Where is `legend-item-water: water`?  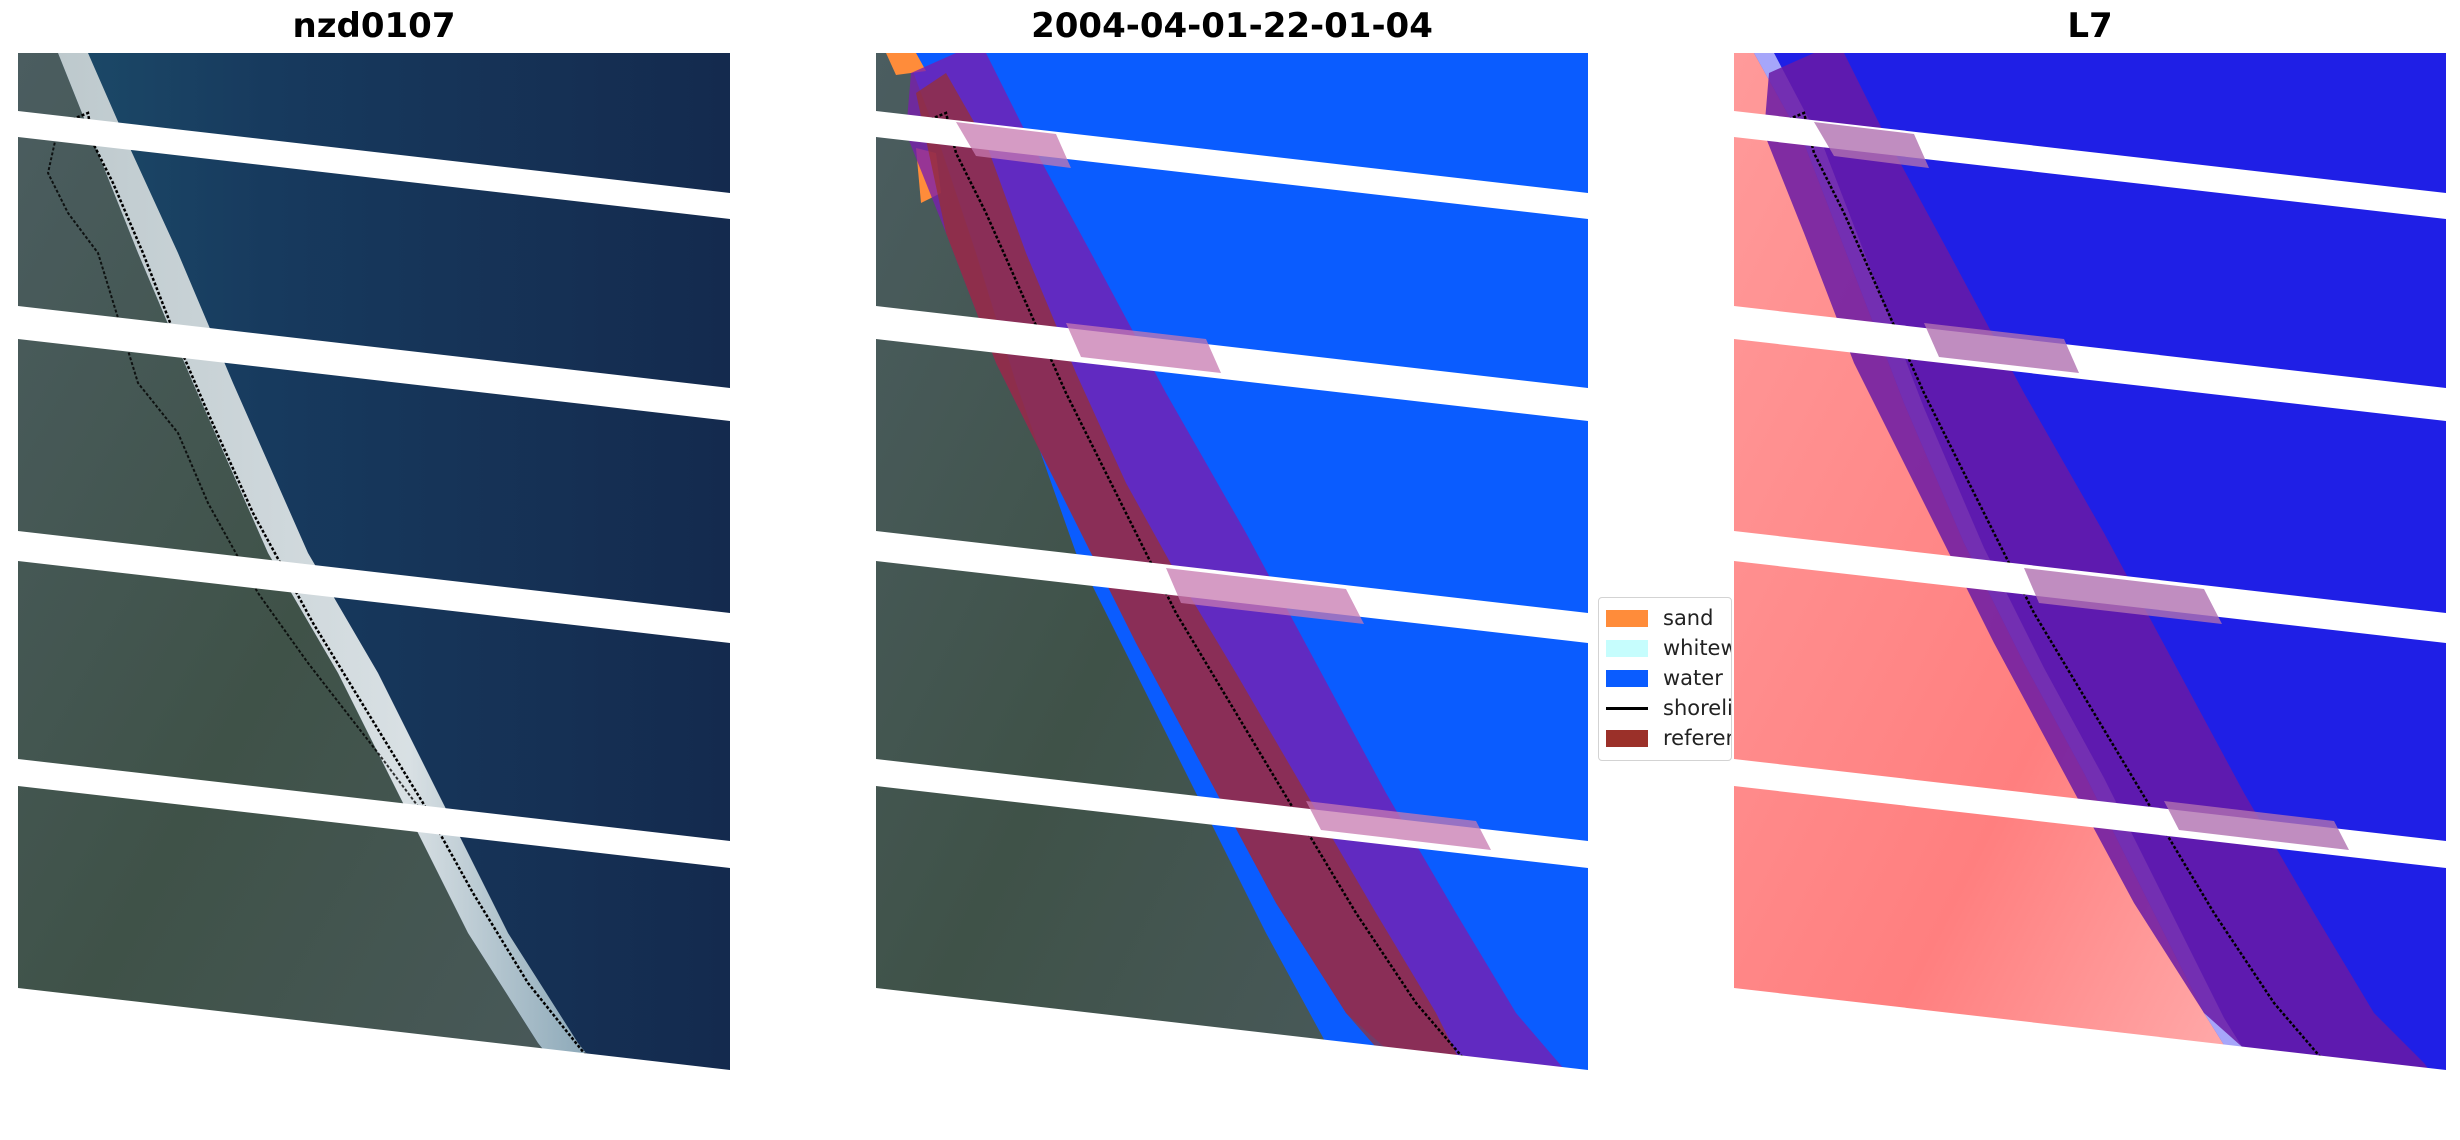 legend-item-water: water is located at coordinates (1664, 678).